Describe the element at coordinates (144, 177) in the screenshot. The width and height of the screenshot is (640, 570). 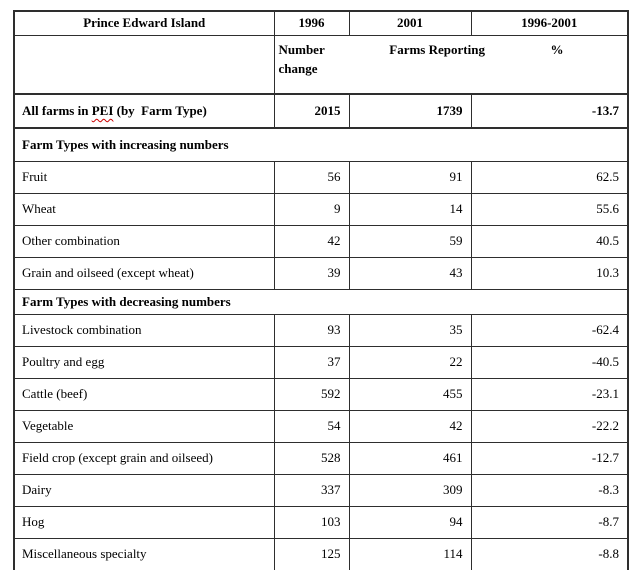
I see `row-label-cell: Fruit` at that location.